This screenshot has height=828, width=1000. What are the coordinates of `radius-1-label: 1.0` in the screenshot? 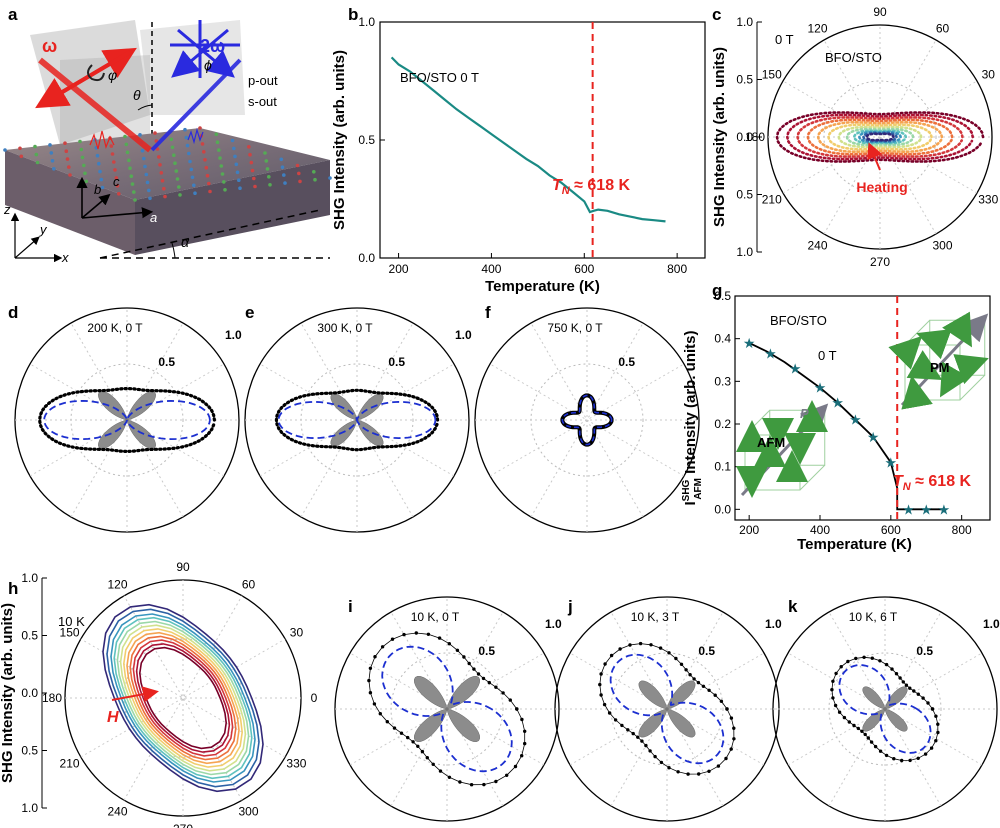 It's located at (233, 335).